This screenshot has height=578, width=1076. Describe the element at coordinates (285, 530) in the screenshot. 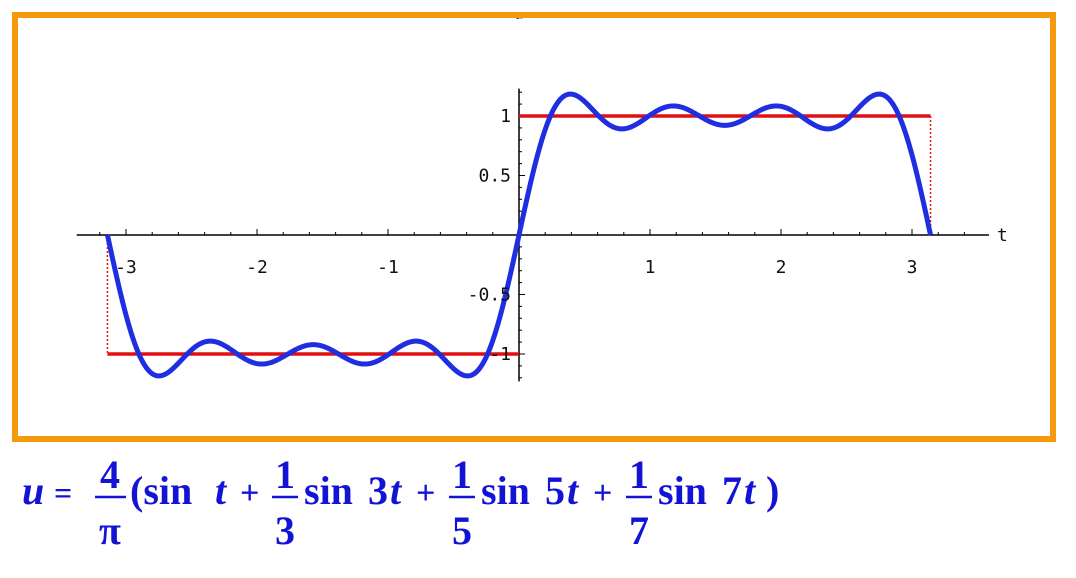

I see `frac3-denominator: 3` at that location.